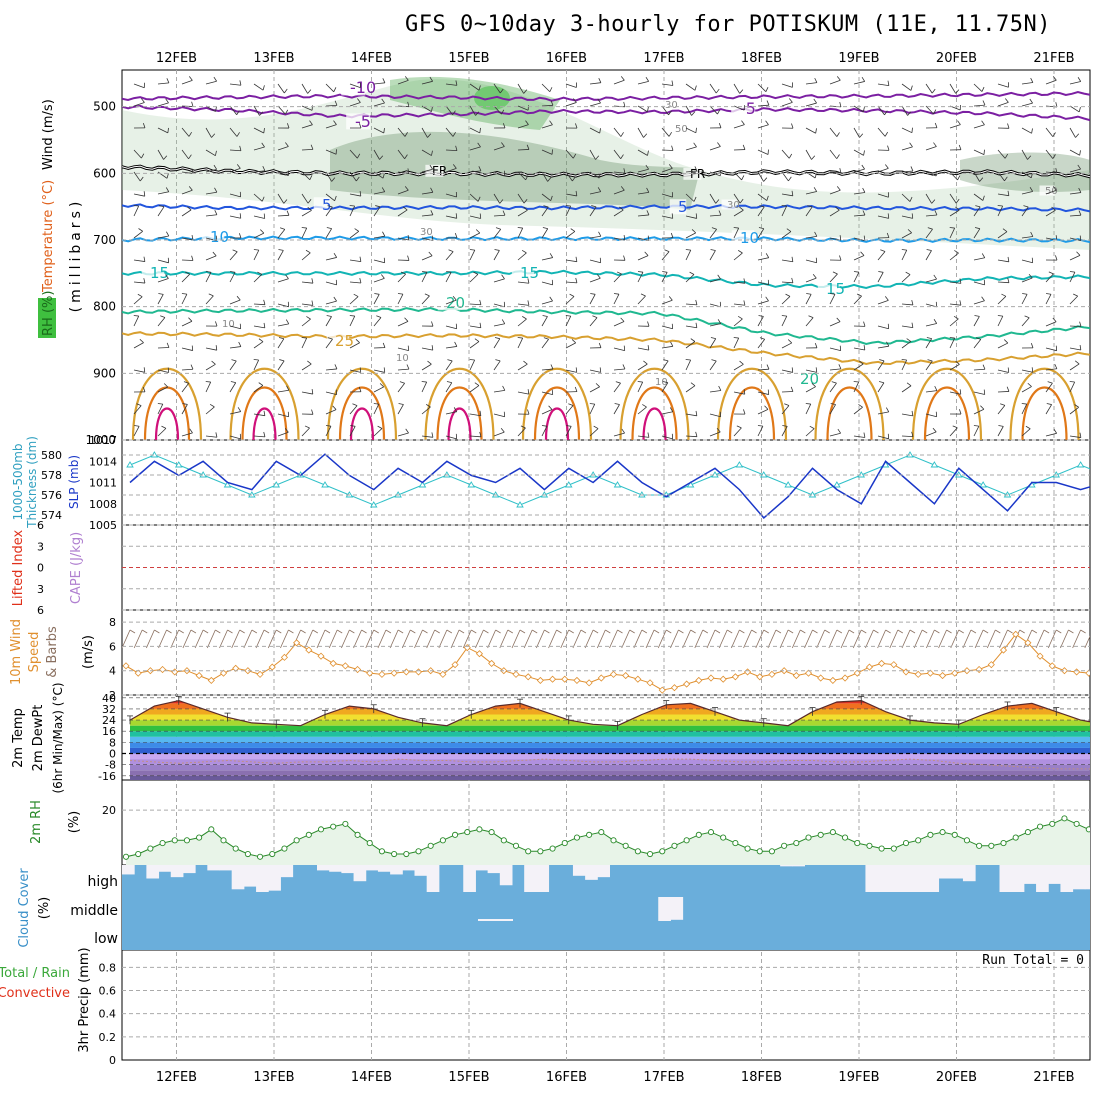 Image resolution: width=1100 pixels, height=1100 pixels. What do you see at coordinates (835, 289) in the screenshot?
I see `inline-label-11: 15` at bounding box center [835, 289].